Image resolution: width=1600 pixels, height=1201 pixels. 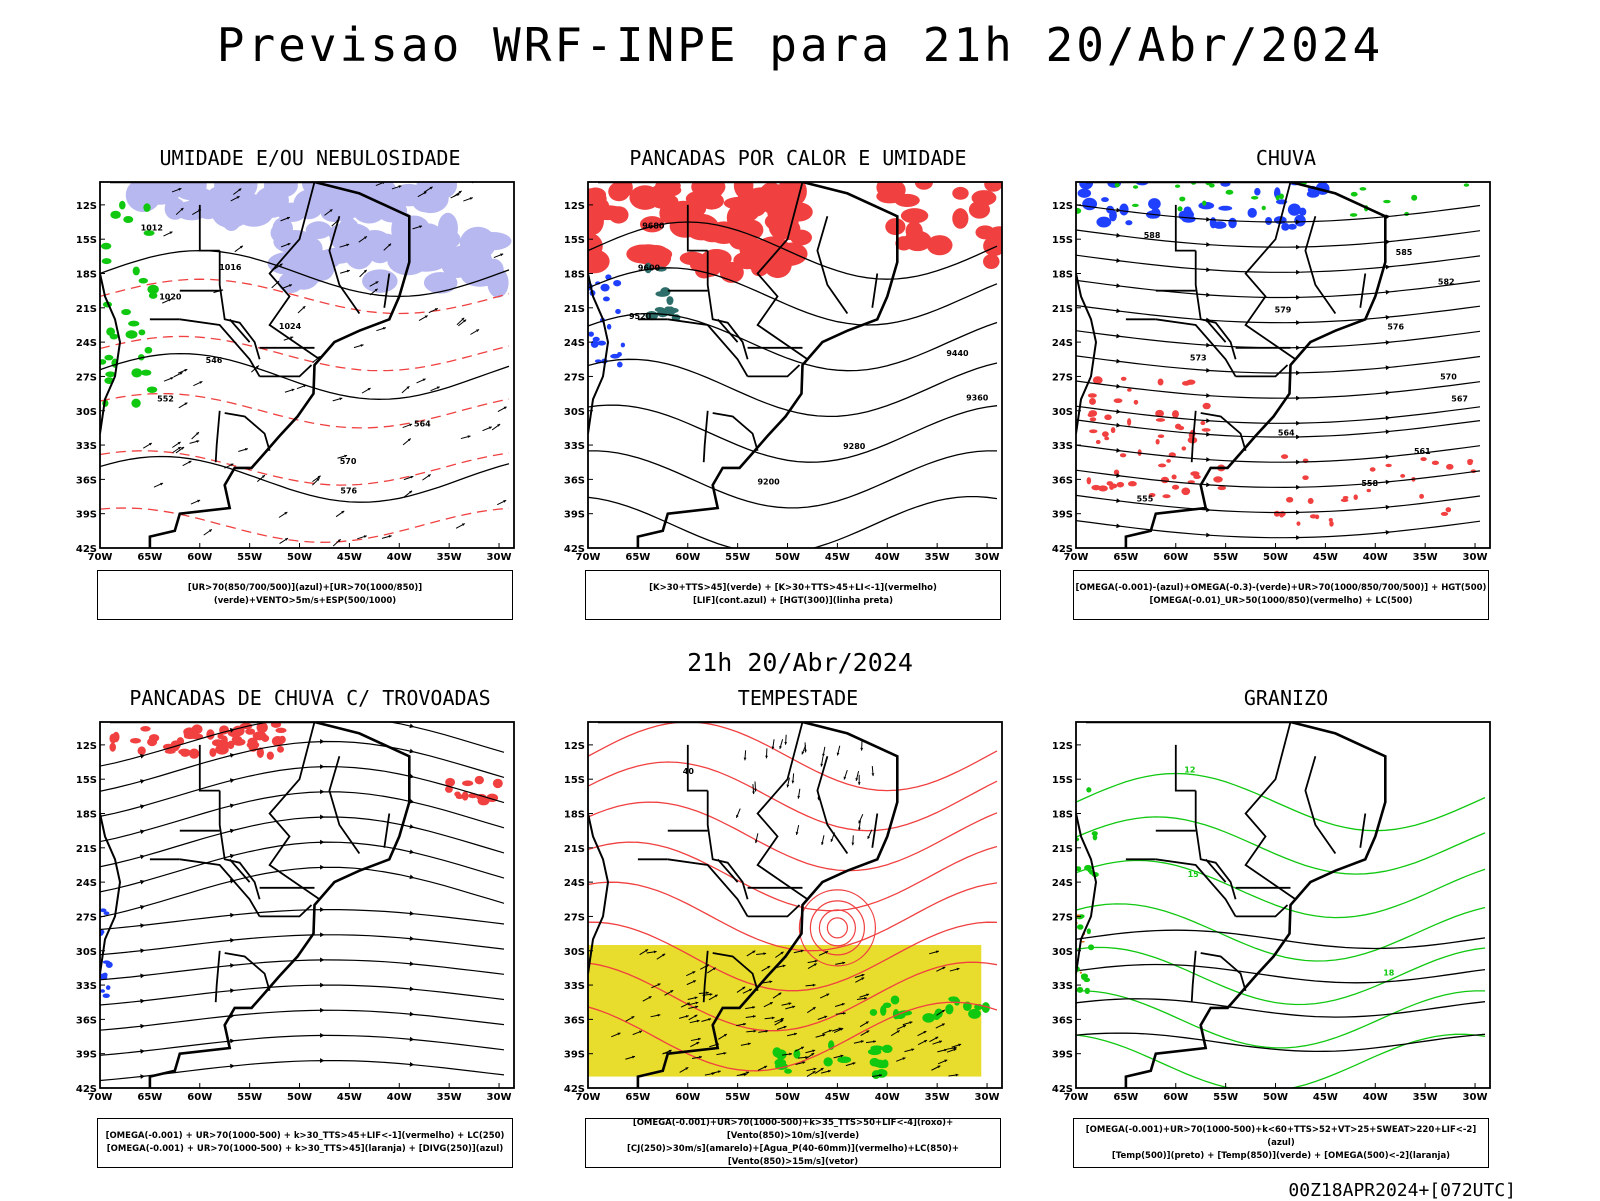 What do you see at coordinates (1062, 849) in the screenshot?
I see `lat-tick-label: 21S` at bounding box center [1062, 849].